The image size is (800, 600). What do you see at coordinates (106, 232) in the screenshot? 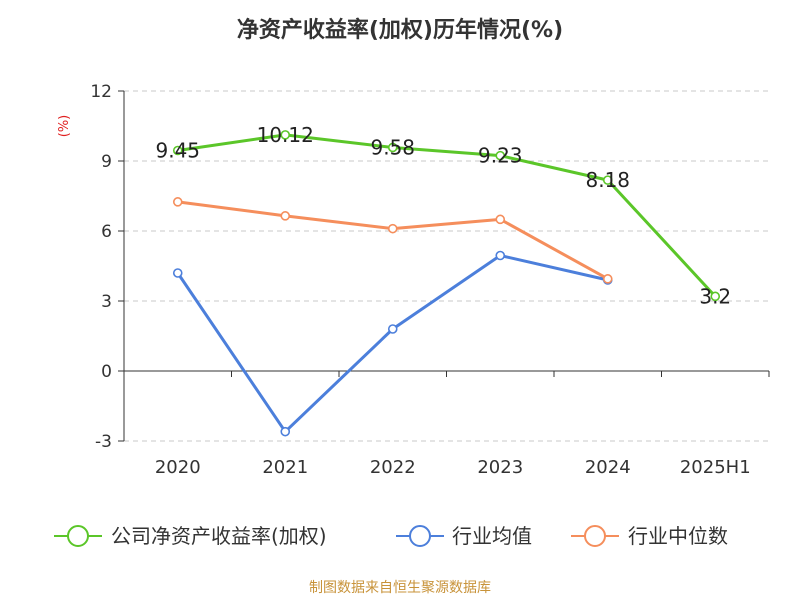
I see `y-tick-label: 6` at bounding box center [106, 232].